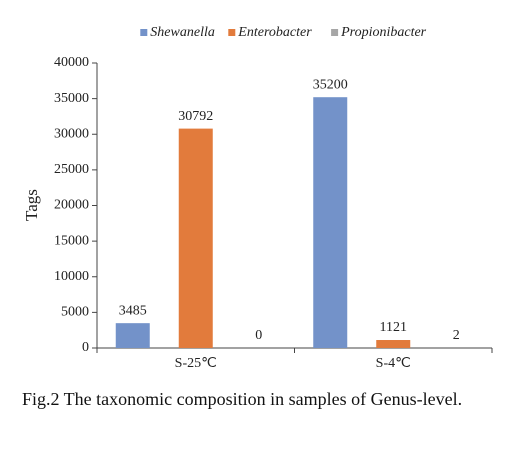 The width and height of the screenshot is (523, 451). What do you see at coordinates (456, 335) in the screenshot?
I see `data-label: 2` at bounding box center [456, 335].